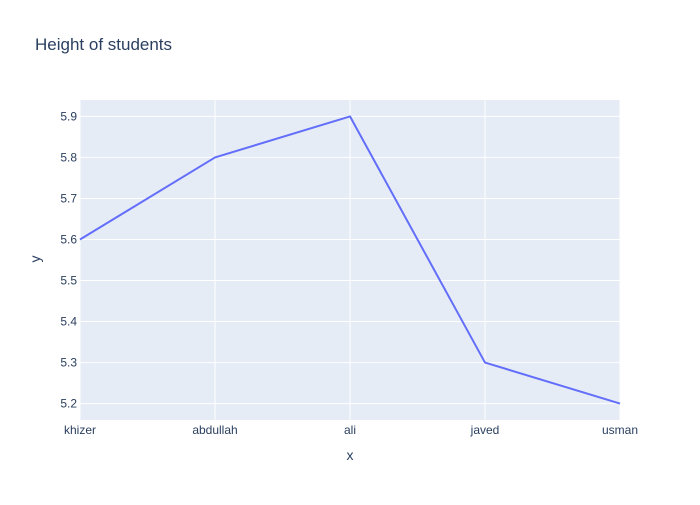  Describe the element at coordinates (68, 198) in the screenshot. I see `y-tick-label: 5.7` at that location.